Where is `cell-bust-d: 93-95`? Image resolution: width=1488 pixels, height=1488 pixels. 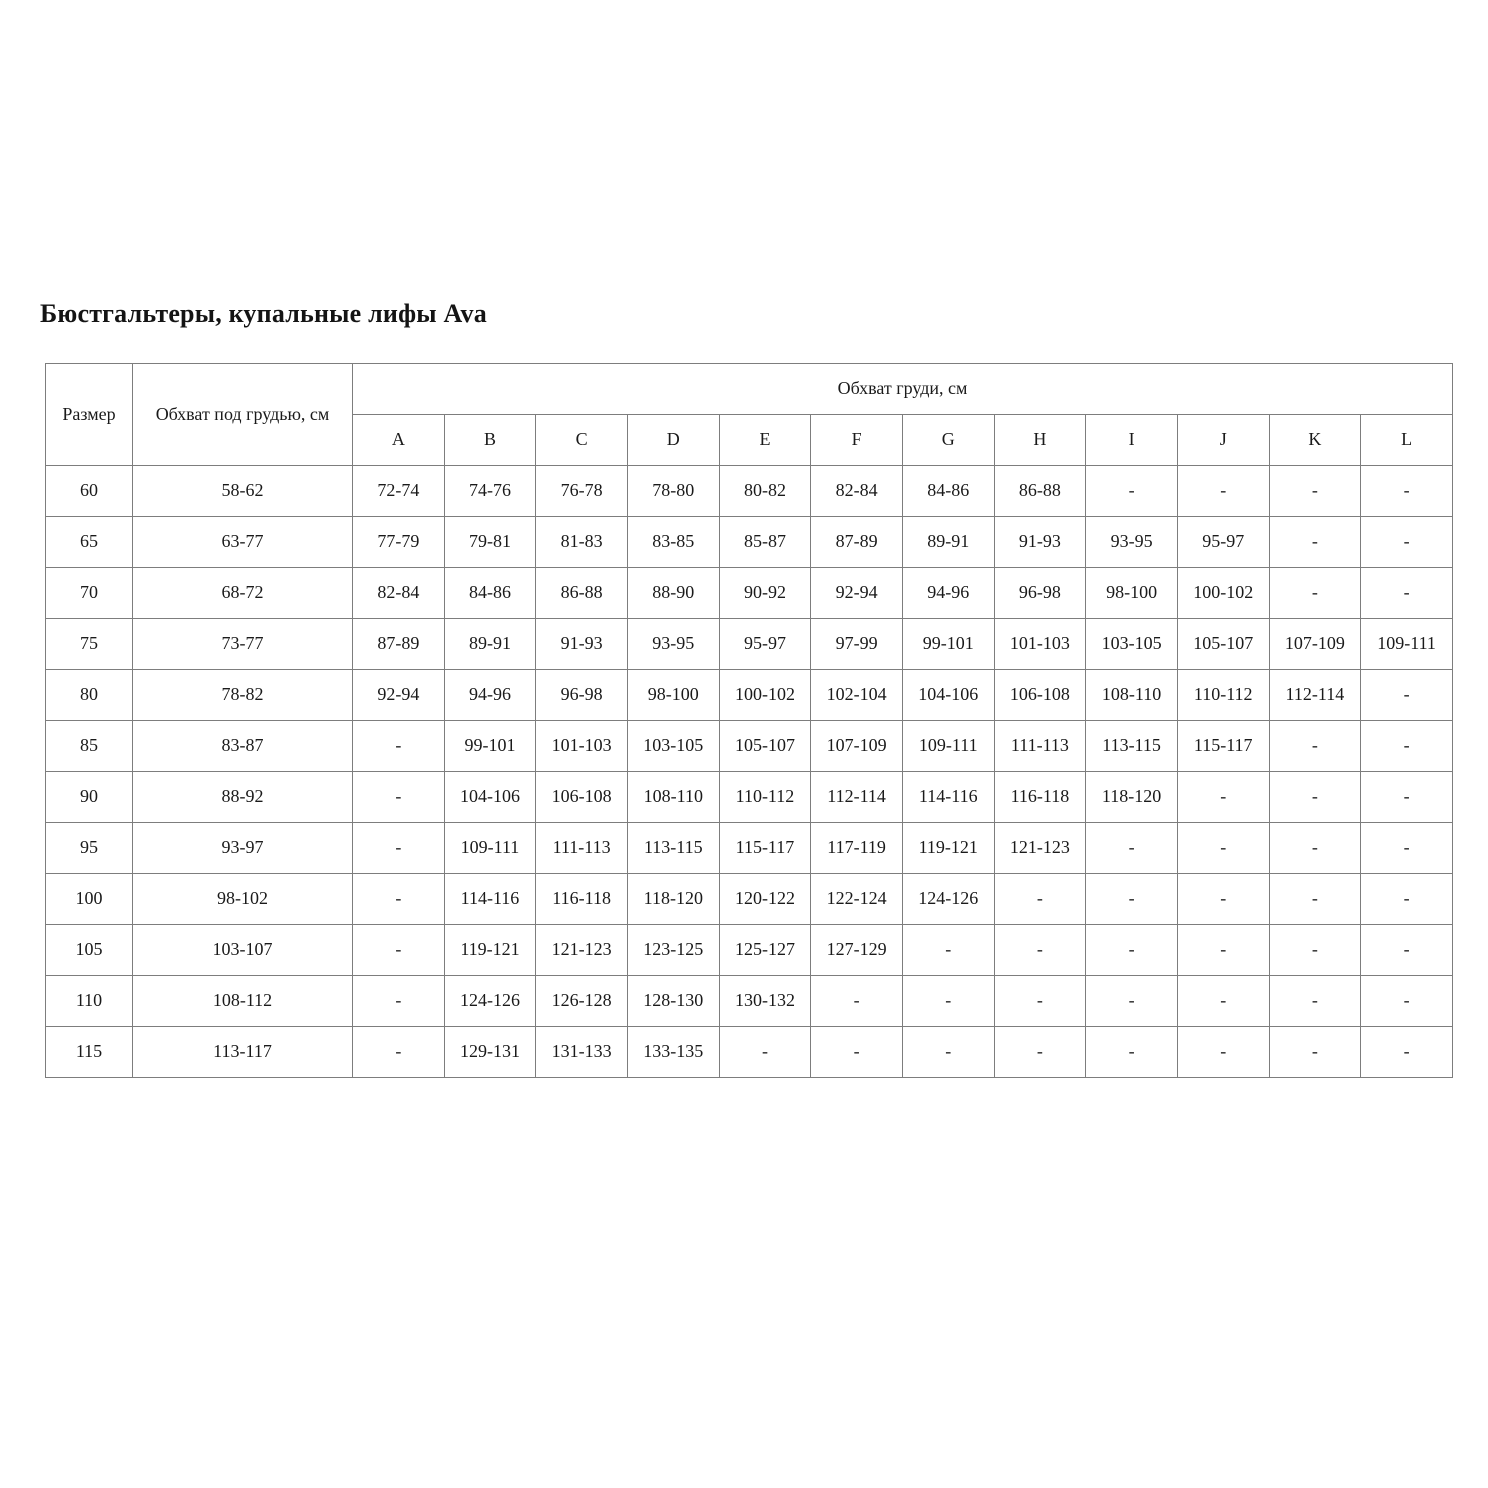
cell-bust-d: 93-95 is located at coordinates (673, 644).